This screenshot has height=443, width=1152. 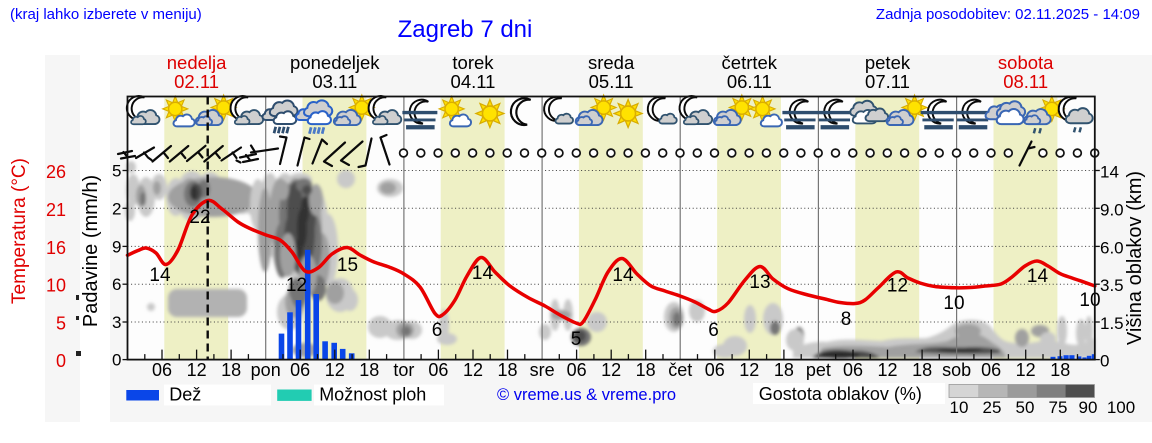 What do you see at coordinates (1025, 81) in the screenshot?
I see `svg-text: 08.11` at bounding box center [1025, 81].